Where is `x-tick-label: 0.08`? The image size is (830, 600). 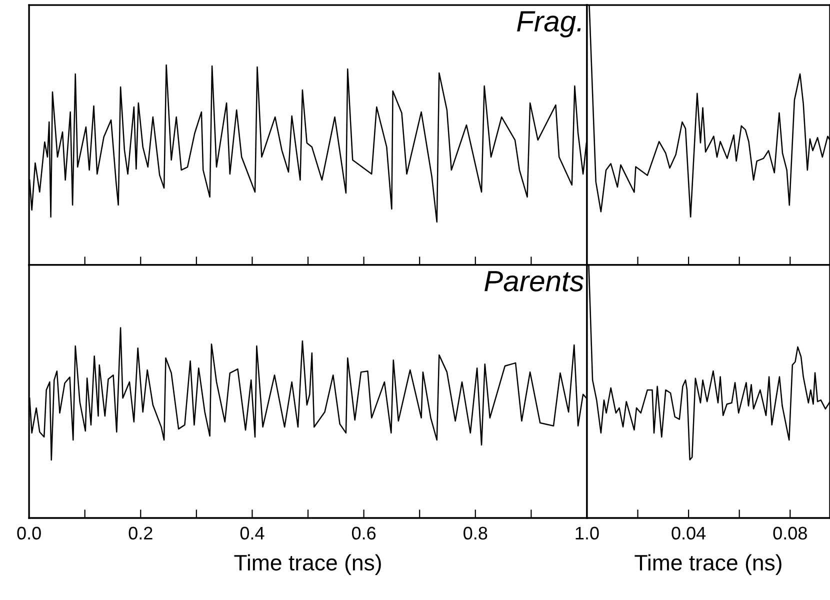
x-tick-label: 0.08 is located at coordinates (790, 533).